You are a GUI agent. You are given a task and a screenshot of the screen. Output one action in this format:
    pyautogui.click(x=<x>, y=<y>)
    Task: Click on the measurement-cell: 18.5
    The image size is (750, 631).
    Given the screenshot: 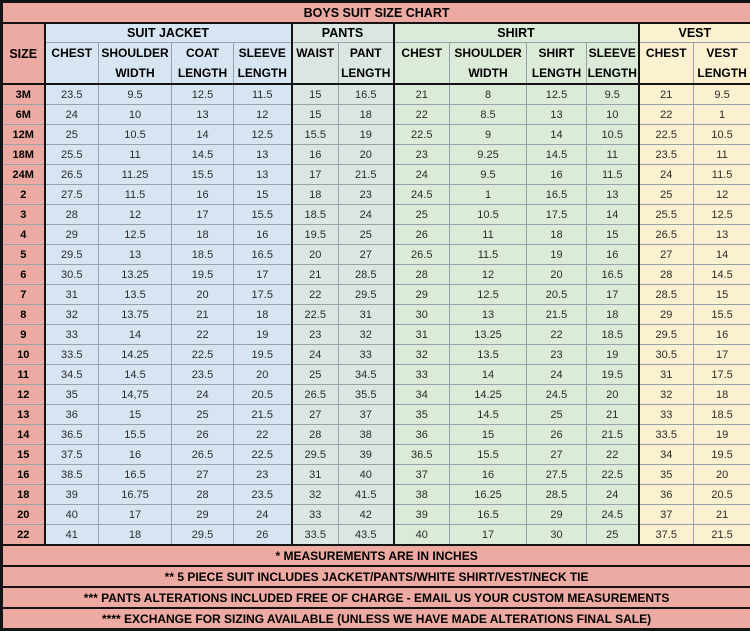 What is the action you would take?
    pyautogui.click(x=722, y=415)
    